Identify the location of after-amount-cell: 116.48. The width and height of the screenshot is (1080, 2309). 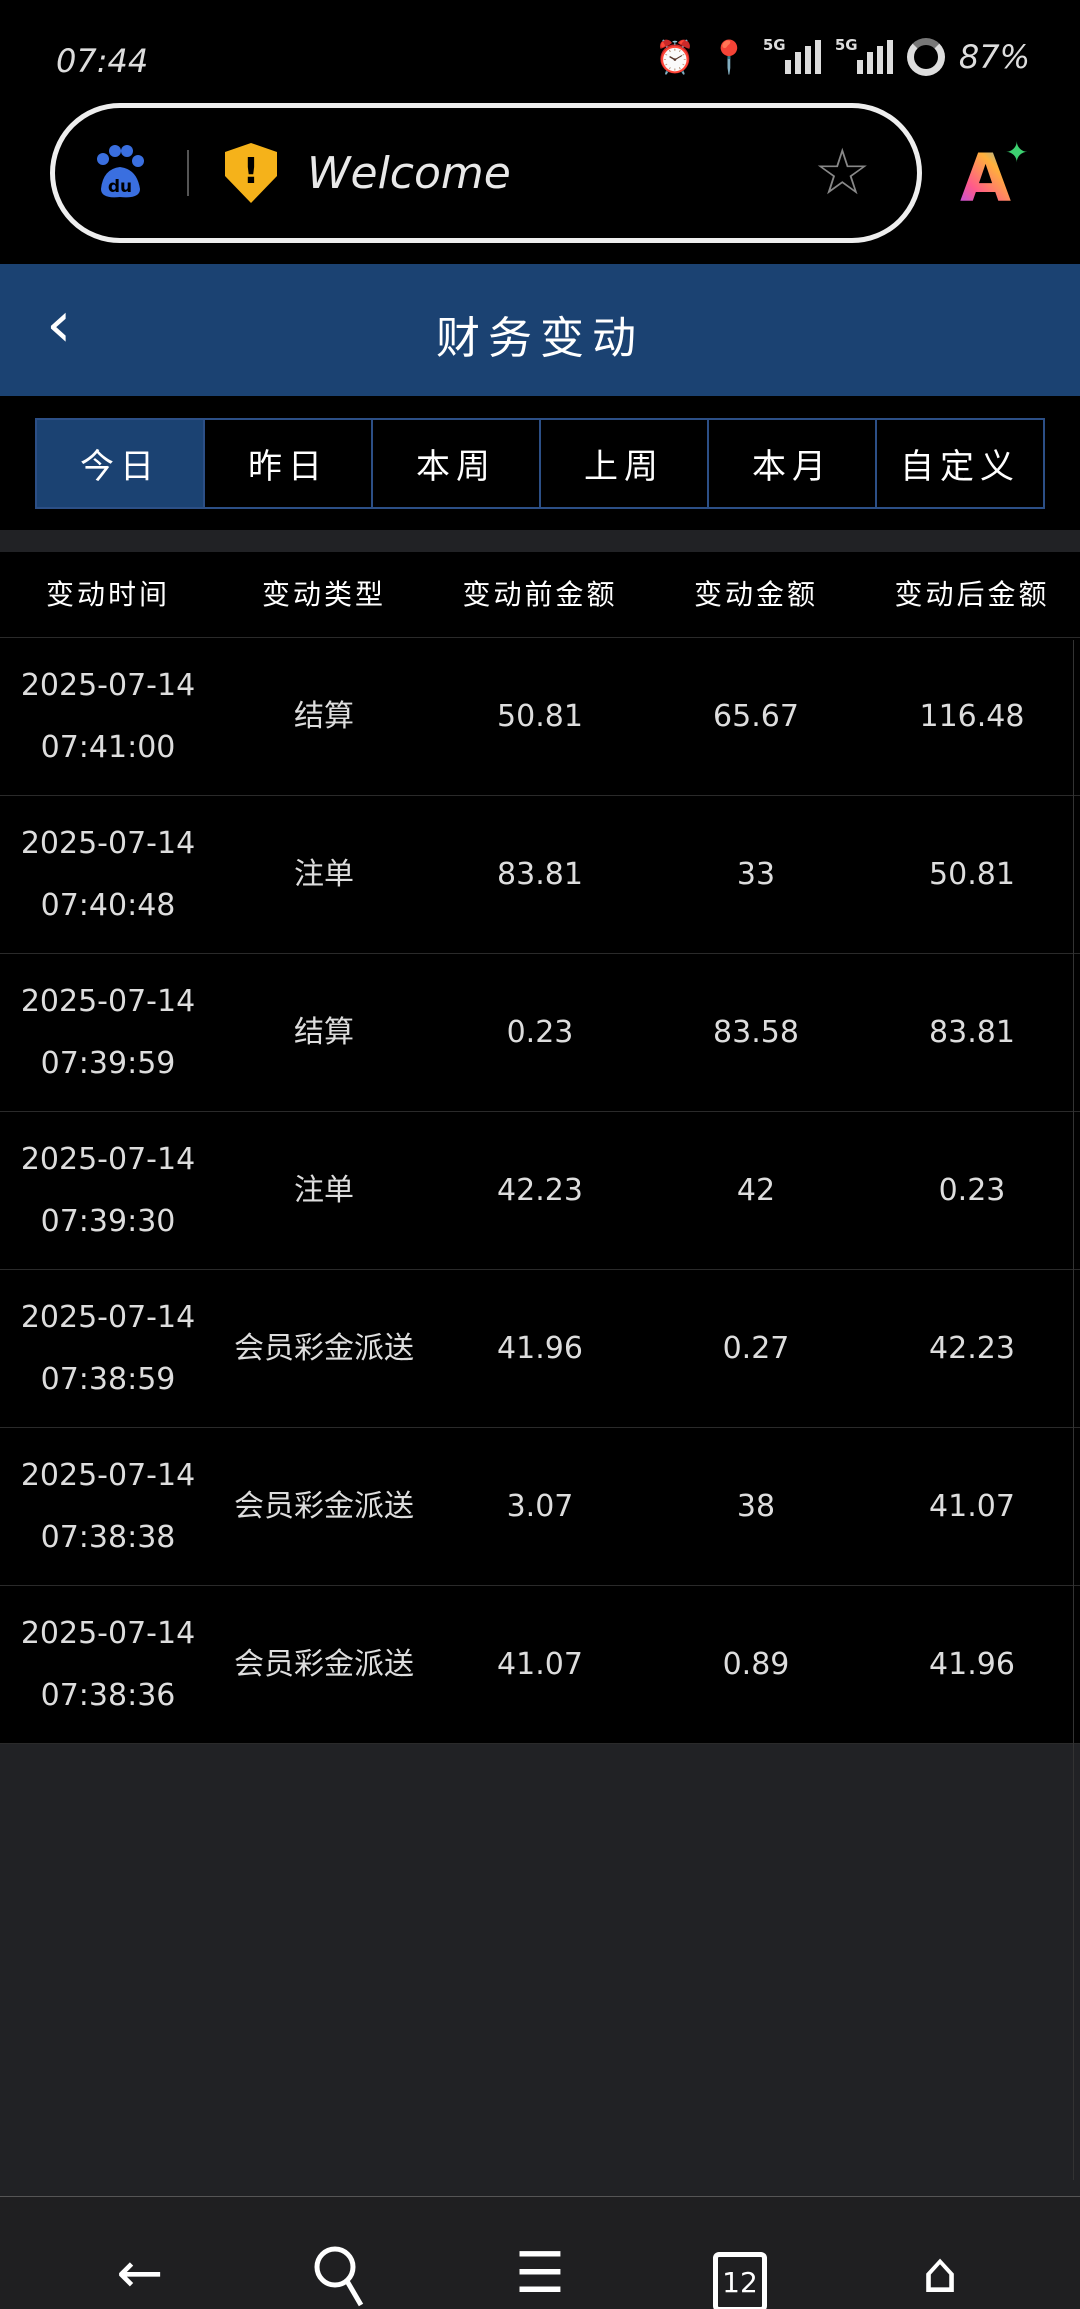
(972, 716).